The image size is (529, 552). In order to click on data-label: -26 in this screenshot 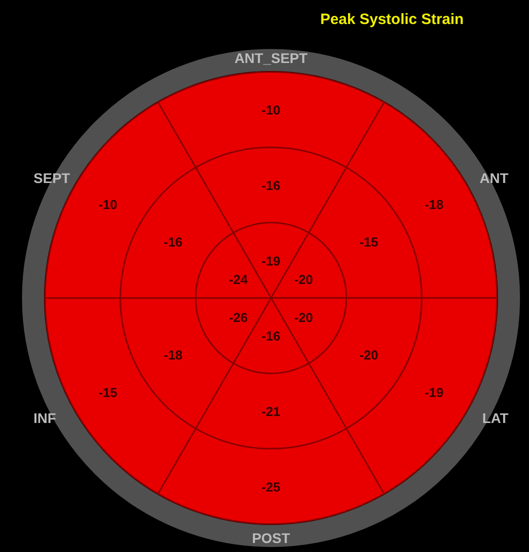, I will do `click(238, 317)`.